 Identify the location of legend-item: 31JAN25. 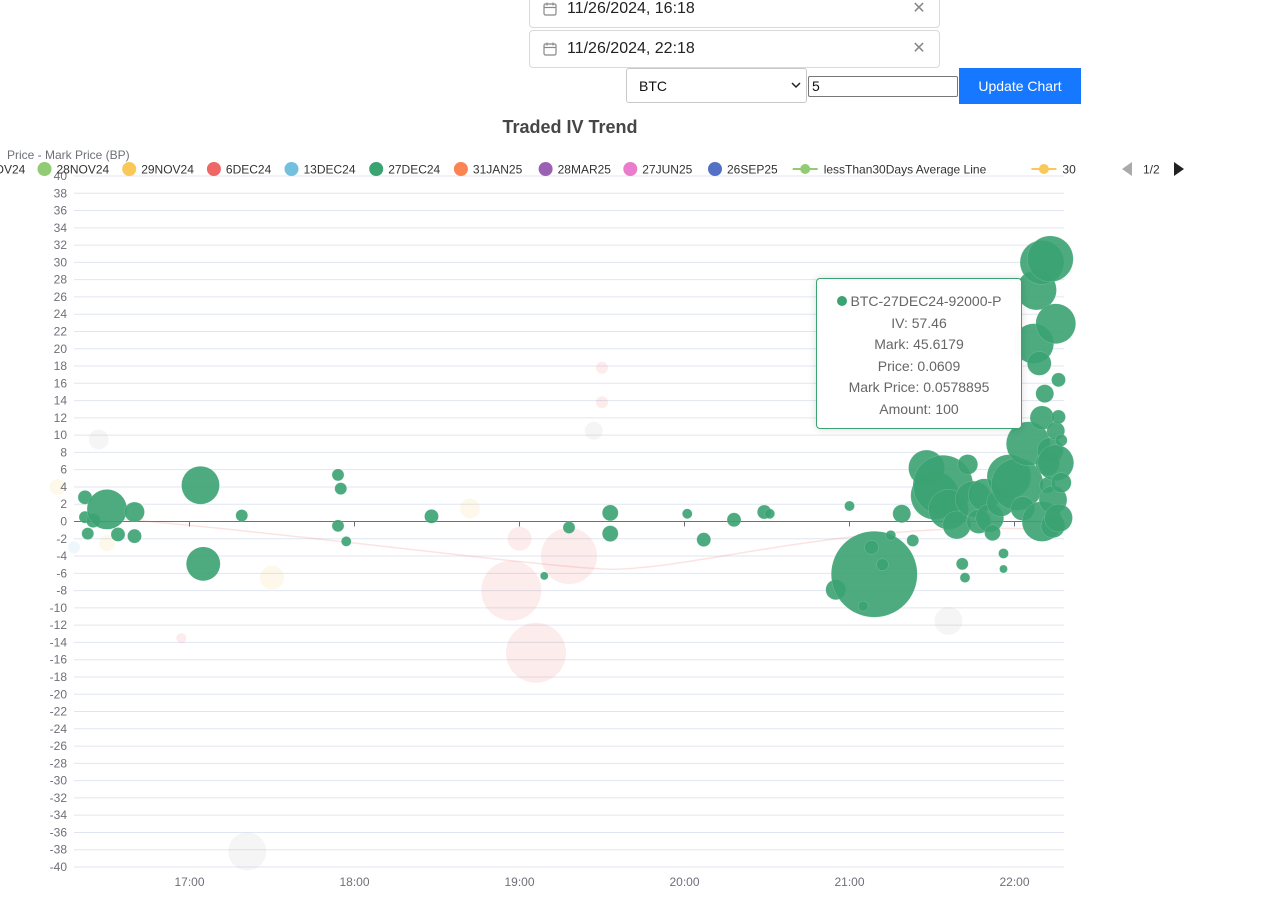
(488, 169).